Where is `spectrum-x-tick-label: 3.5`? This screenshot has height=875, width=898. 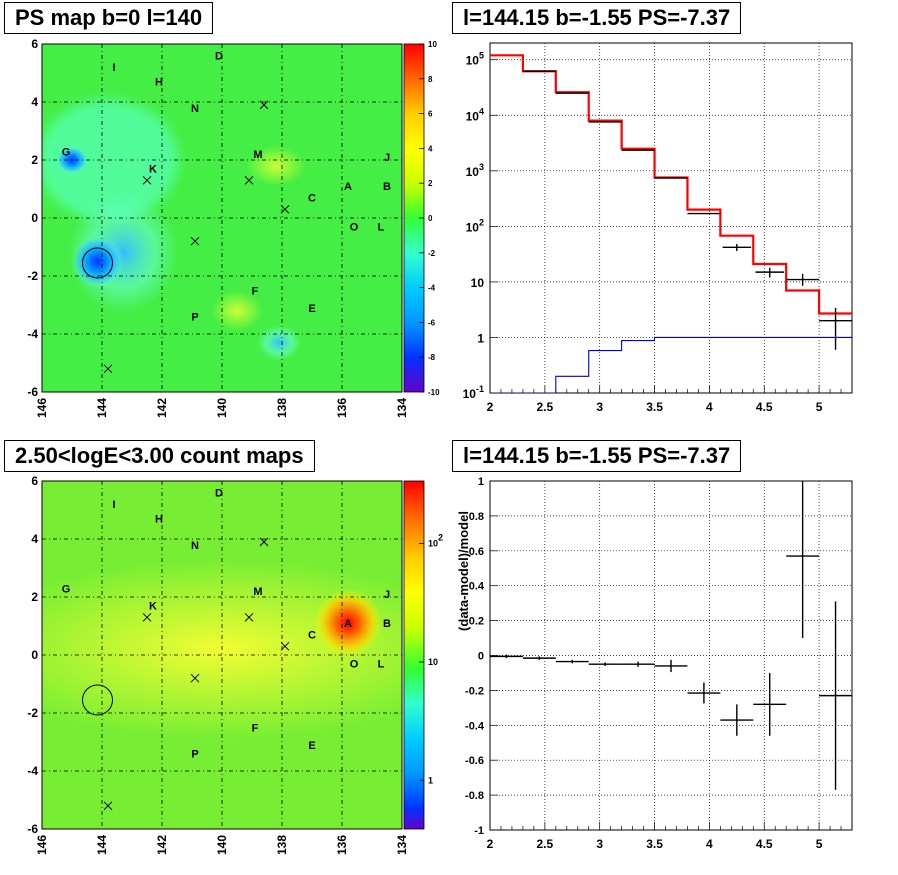
spectrum-x-tick-label: 3.5 is located at coordinates (654, 407).